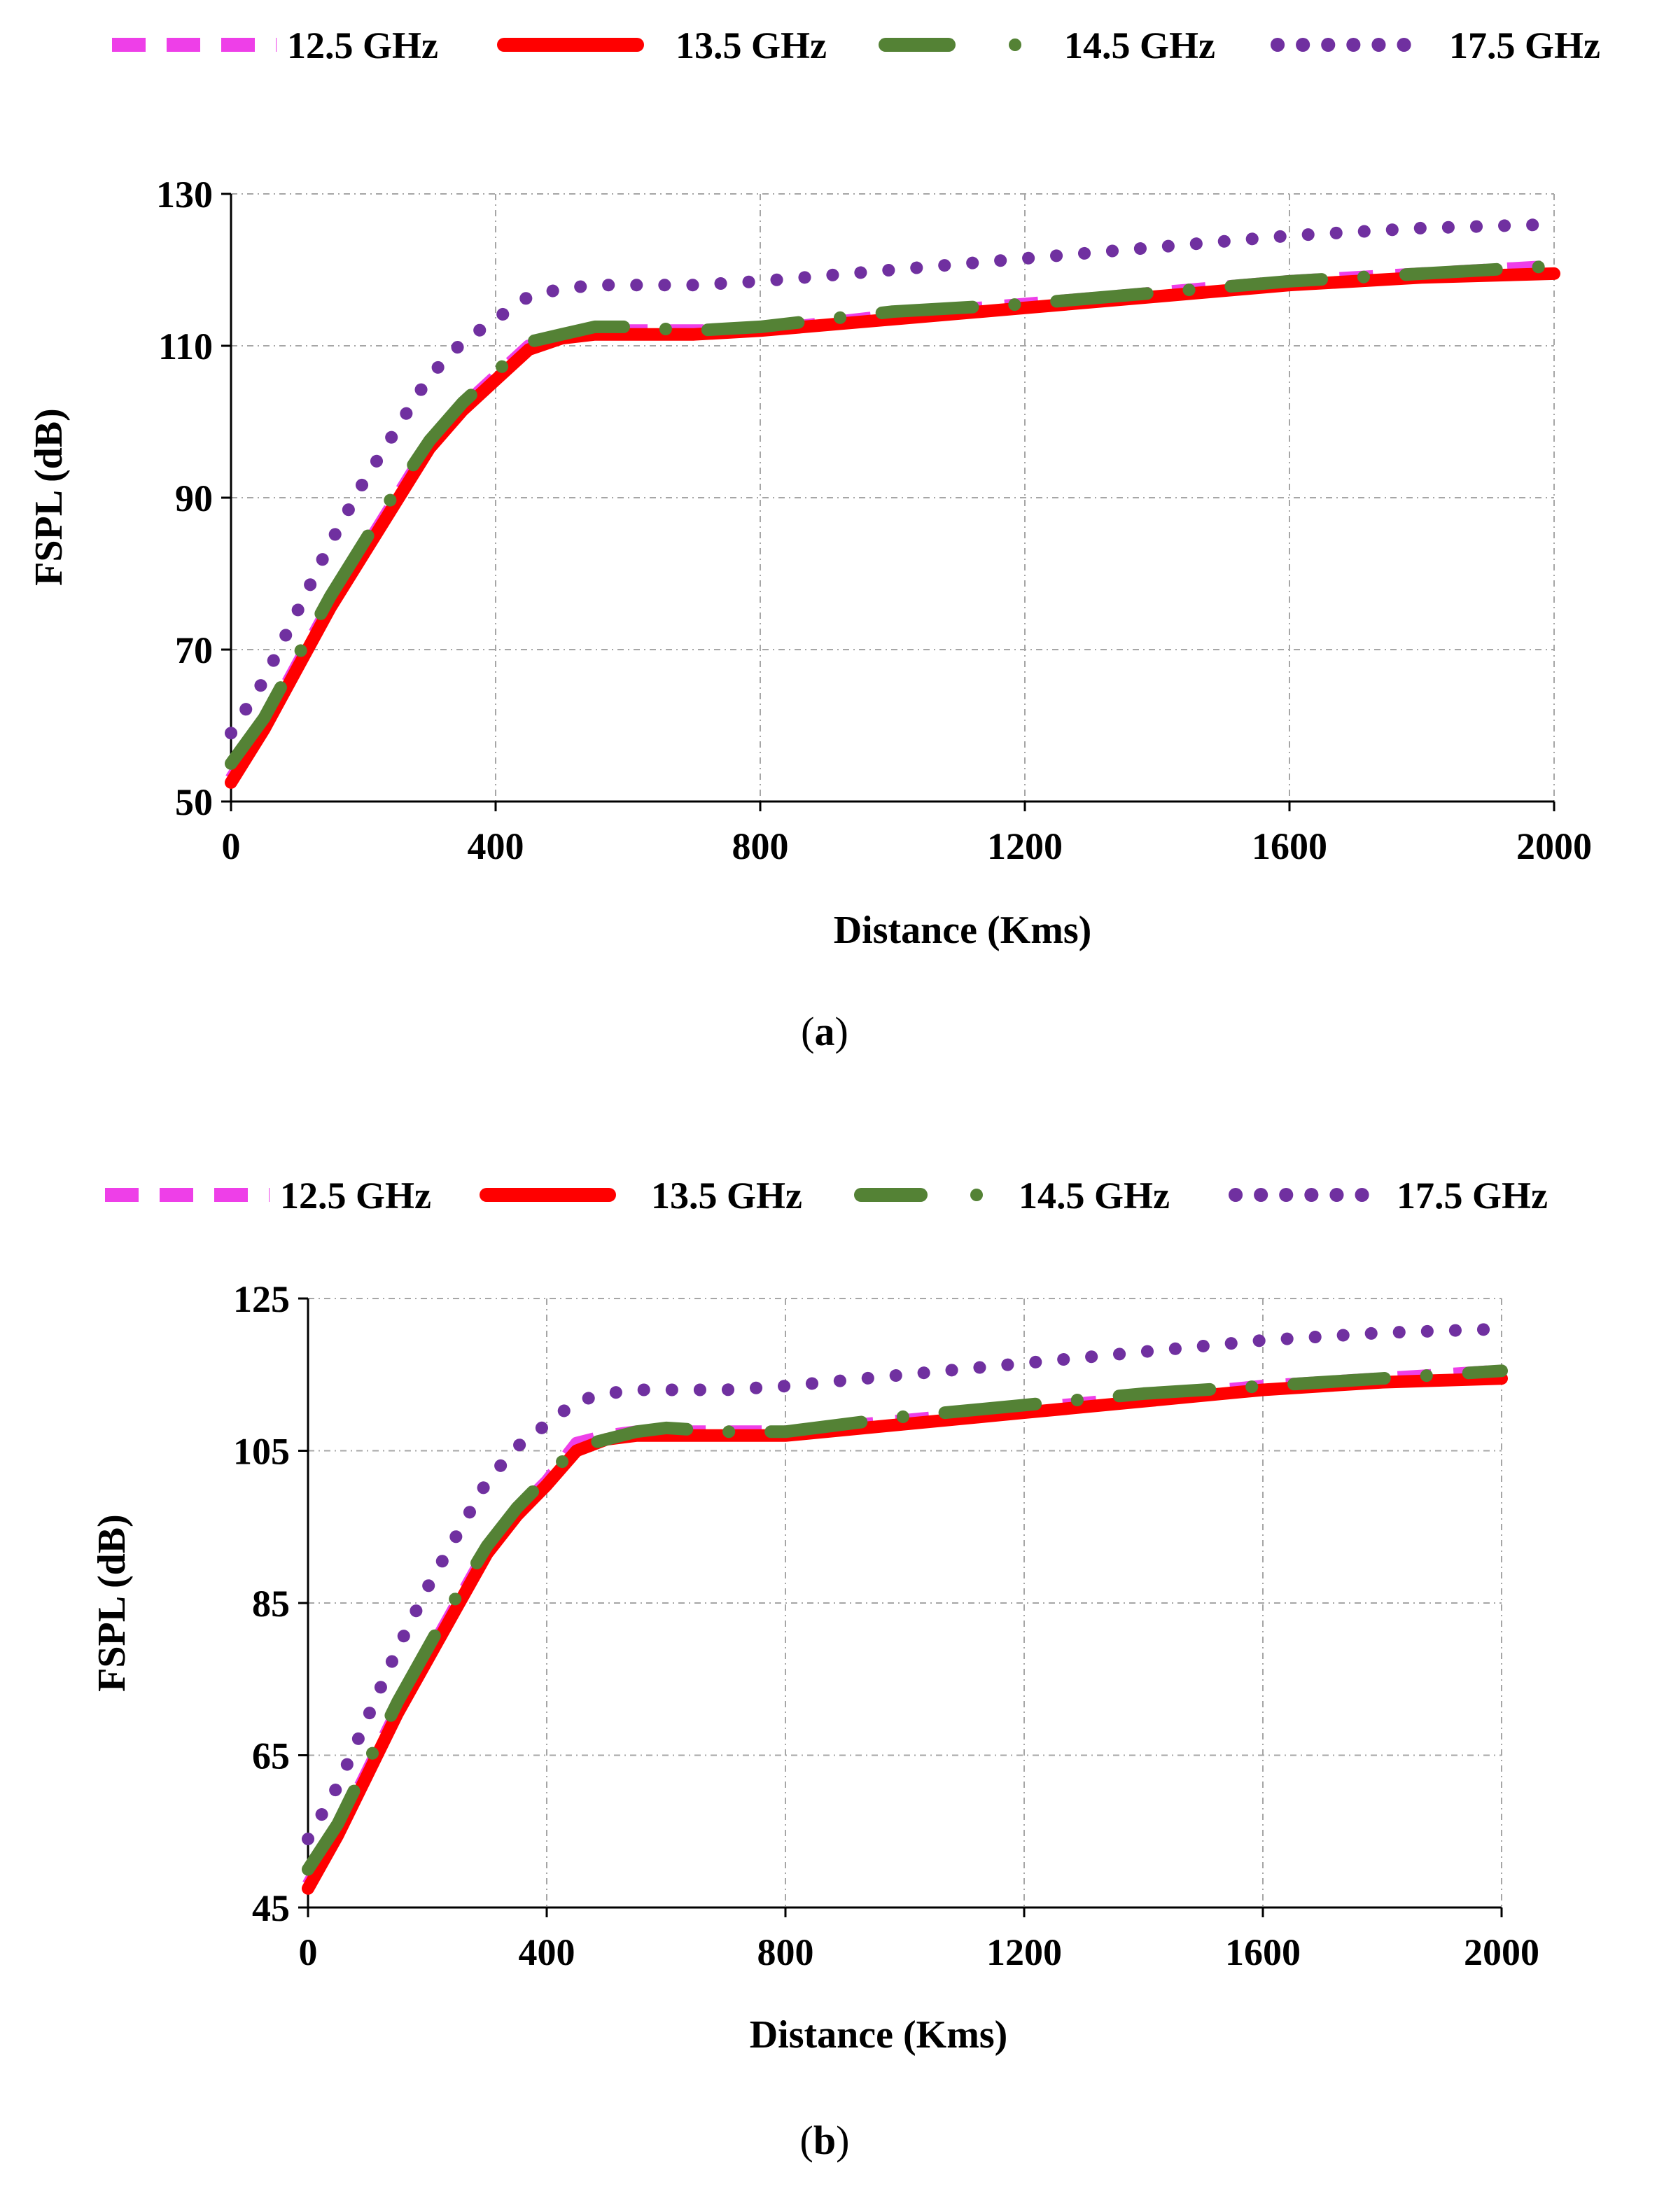 The height and width of the screenshot is (2212, 1671). What do you see at coordinates (785, 1952) in the screenshot?
I see `panel-b-x-tick-label: 800` at bounding box center [785, 1952].